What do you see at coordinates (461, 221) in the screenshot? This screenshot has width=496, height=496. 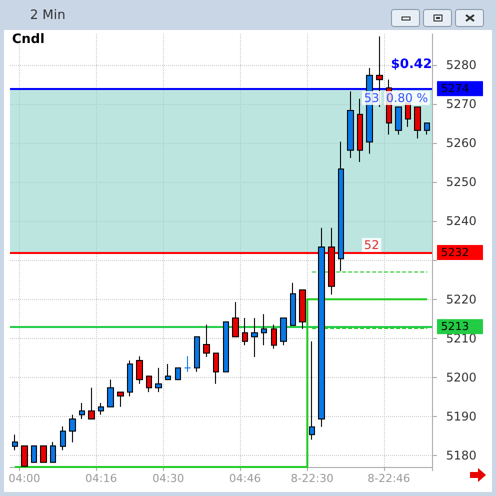 I see `y-tick-label: 5240` at bounding box center [461, 221].